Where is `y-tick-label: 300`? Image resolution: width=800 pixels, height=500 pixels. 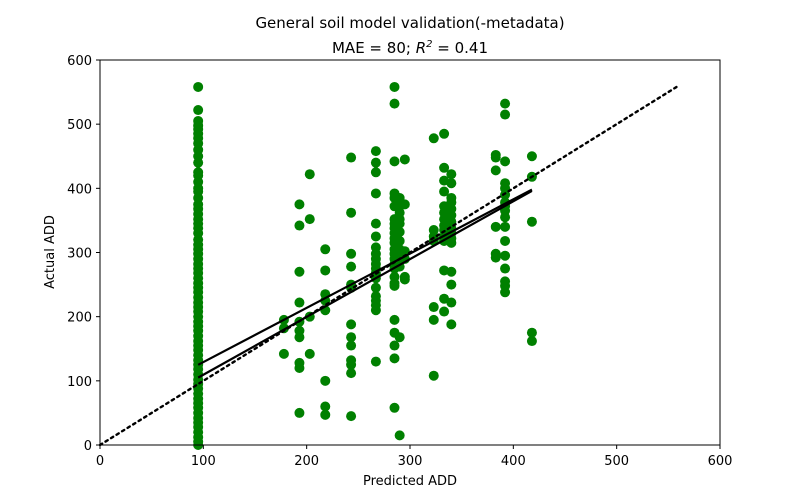 y-tick-label: 300 is located at coordinates (79, 254).